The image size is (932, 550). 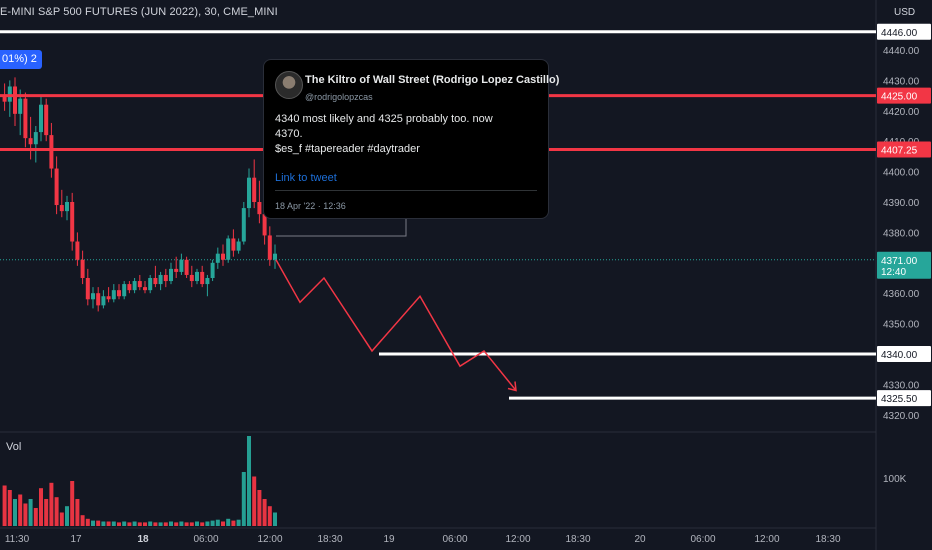 I want to click on tweet-divider, so click(x=406, y=190).